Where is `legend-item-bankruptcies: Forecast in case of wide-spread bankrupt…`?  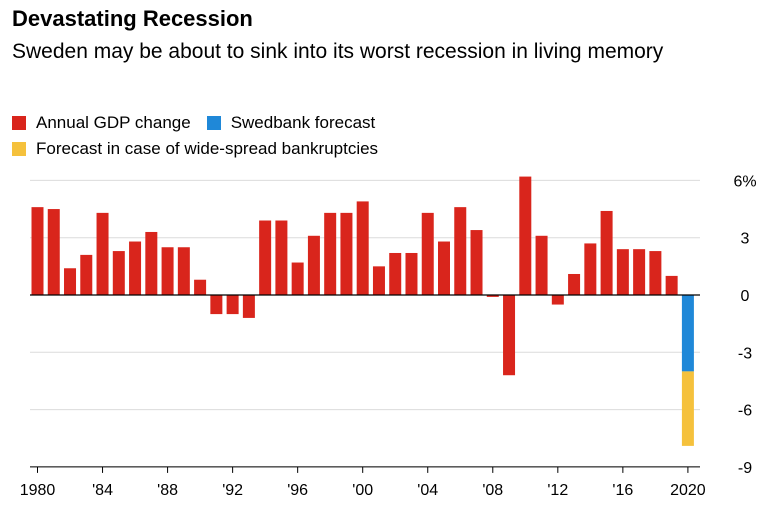
legend-item-bankruptcies: Forecast in case of wide-spread bankrupt… is located at coordinates (195, 149).